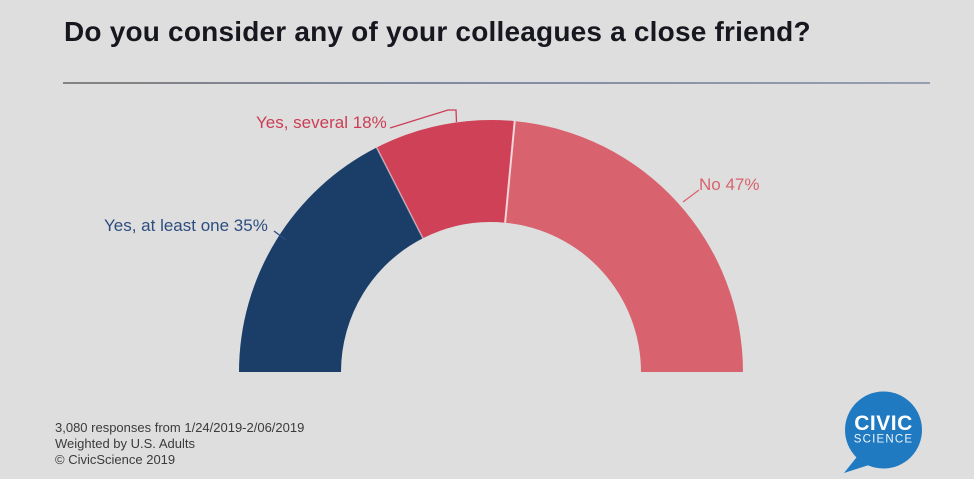 This screenshot has height=479, width=974. I want to click on leader-line-yes-at-least-one, so click(280, 235).